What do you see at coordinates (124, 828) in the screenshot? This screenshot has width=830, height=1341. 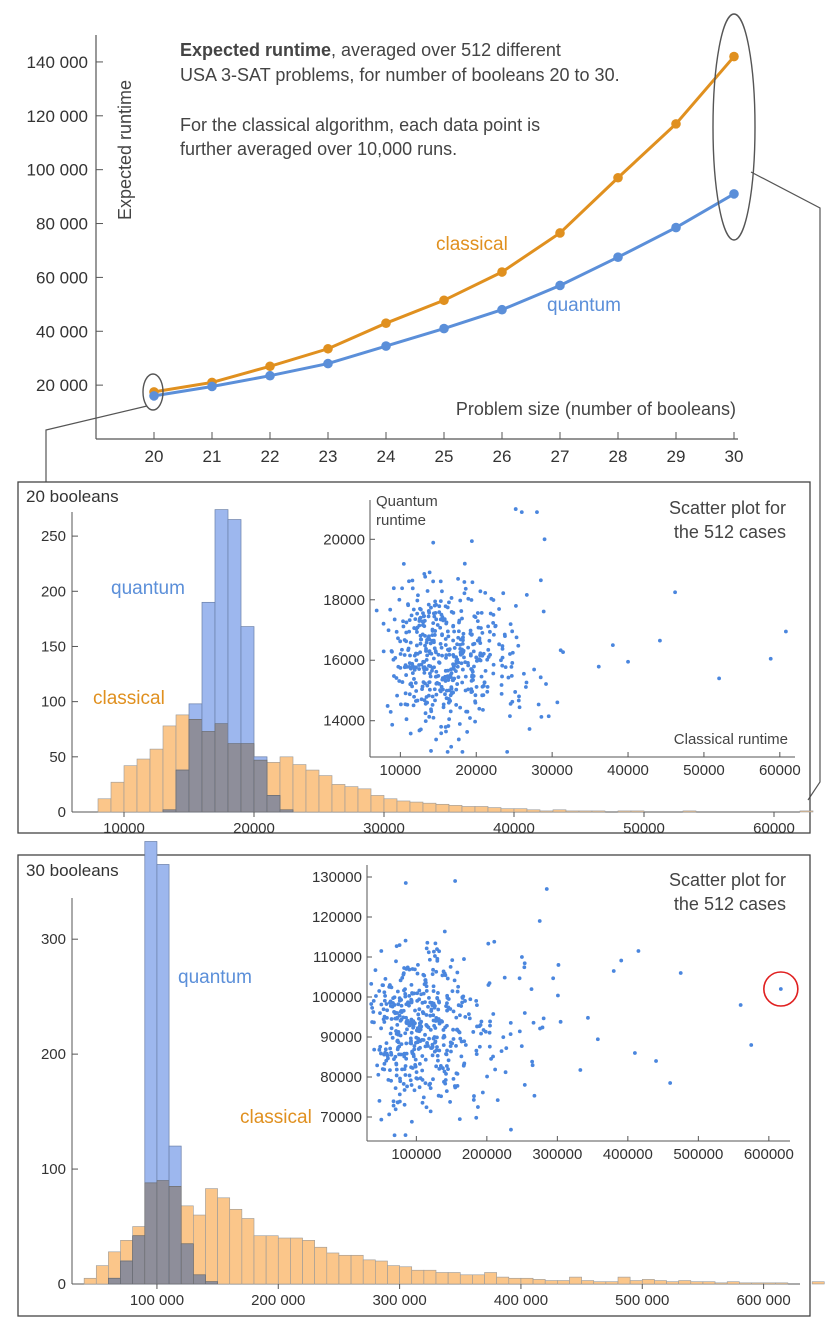 I see `hist20-xtick-label: 10000` at bounding box center [124, 828].